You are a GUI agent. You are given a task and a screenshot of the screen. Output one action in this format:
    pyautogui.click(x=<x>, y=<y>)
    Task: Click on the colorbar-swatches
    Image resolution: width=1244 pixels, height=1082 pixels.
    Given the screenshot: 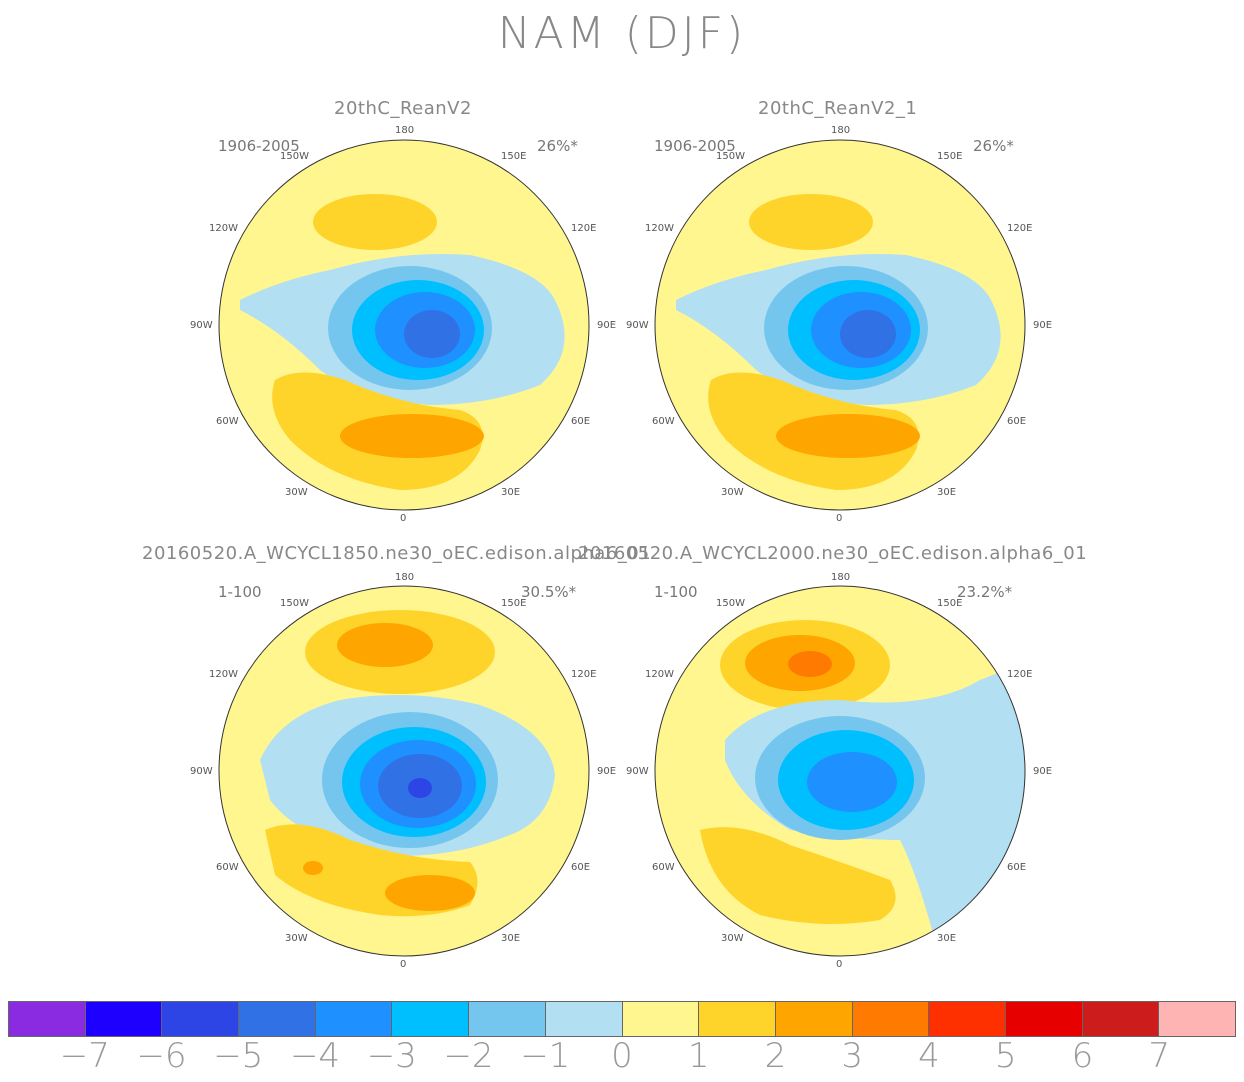 What is the action you would take?
    pyautogui.click(x=622, y=1019)
    